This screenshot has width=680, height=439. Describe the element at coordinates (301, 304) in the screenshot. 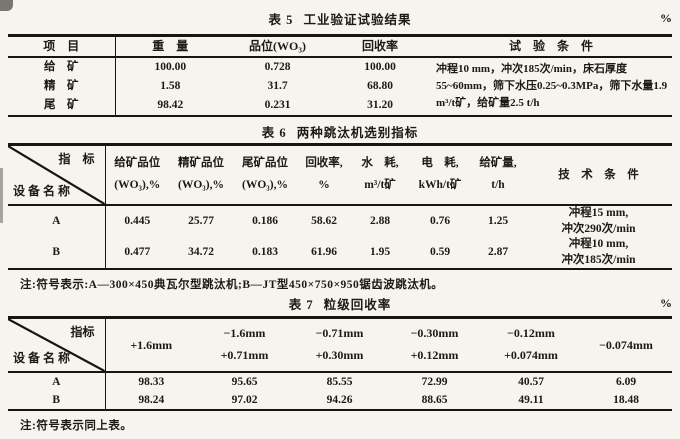

I see `table7-label: 表 7` at that location.